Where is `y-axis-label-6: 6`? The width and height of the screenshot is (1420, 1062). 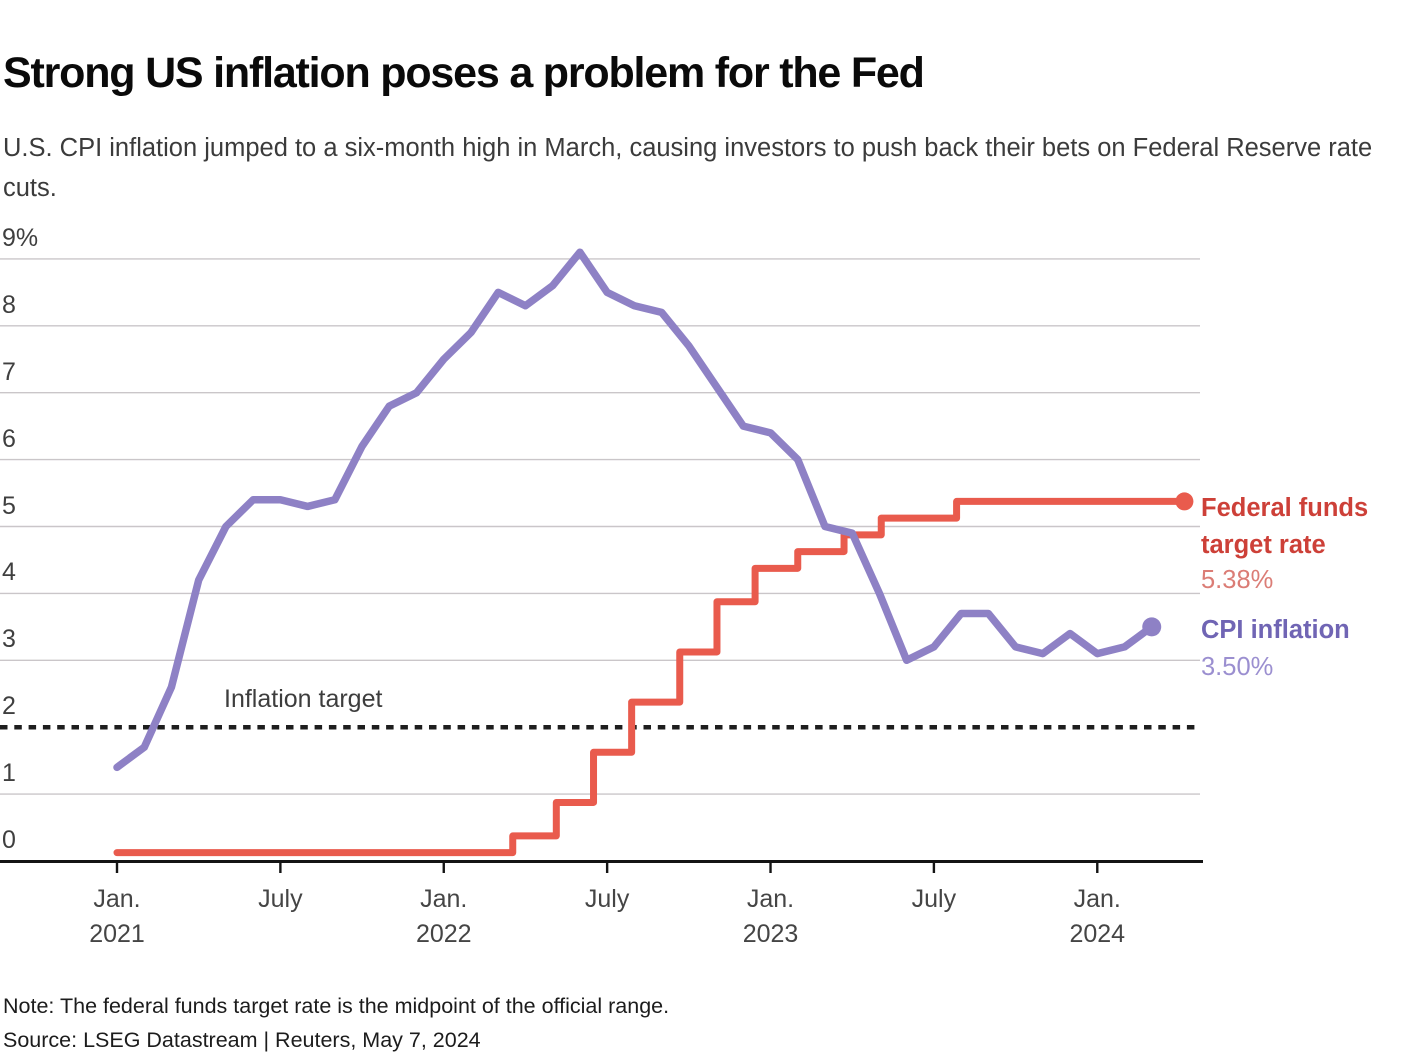
y-axis-label-6: 6 is located at coordinates (9, 438).